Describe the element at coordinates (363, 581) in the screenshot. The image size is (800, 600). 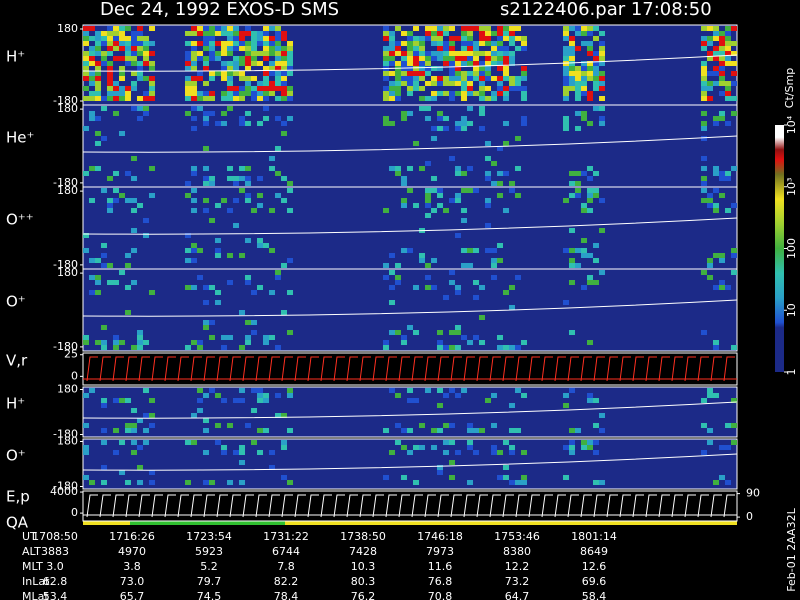
I see `table-cell: 80.3` at that location.